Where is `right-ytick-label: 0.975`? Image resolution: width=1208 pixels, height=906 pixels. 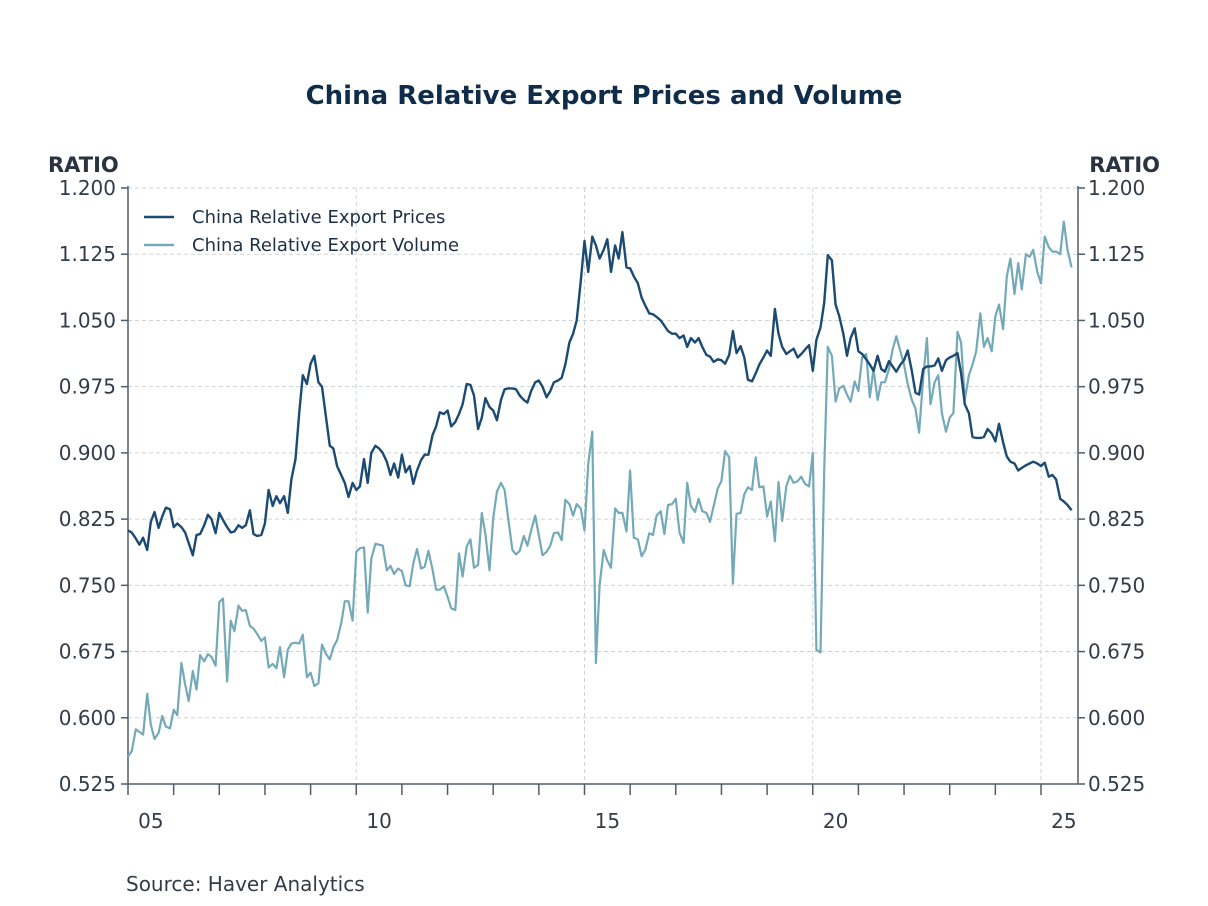 right-ytick-label: 0.975 is located at coordinates (1116, 387).